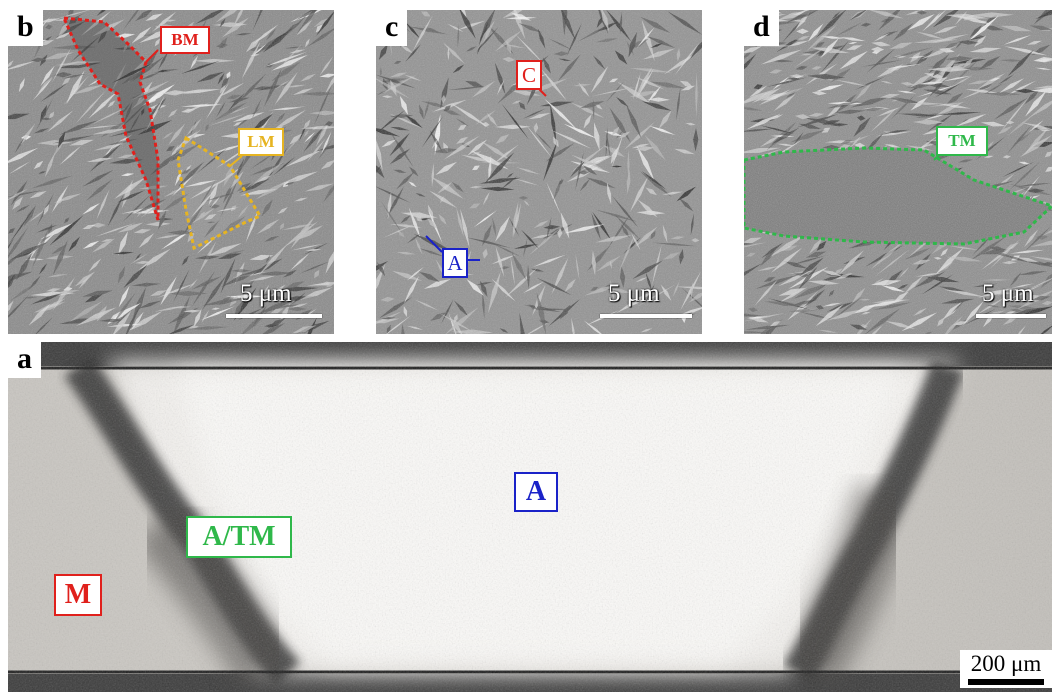 The width and height of the screenshot is (1056, 692). Describe the element at coordinates (266, 293) in the screenshot. I see `scale-label-b: 5 μm` at that location.